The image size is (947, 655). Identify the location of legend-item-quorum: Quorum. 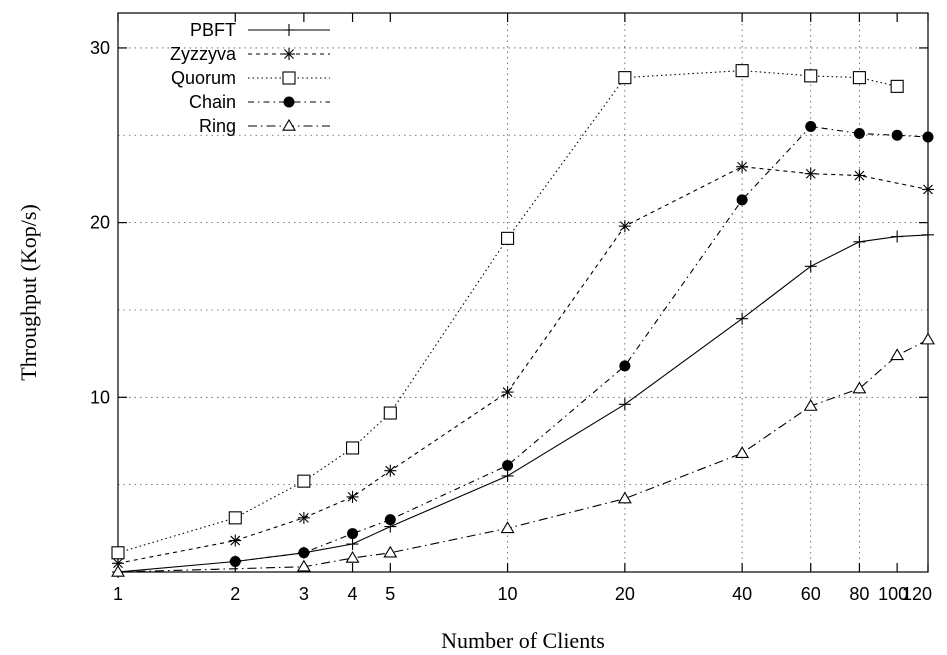
(250, 78).